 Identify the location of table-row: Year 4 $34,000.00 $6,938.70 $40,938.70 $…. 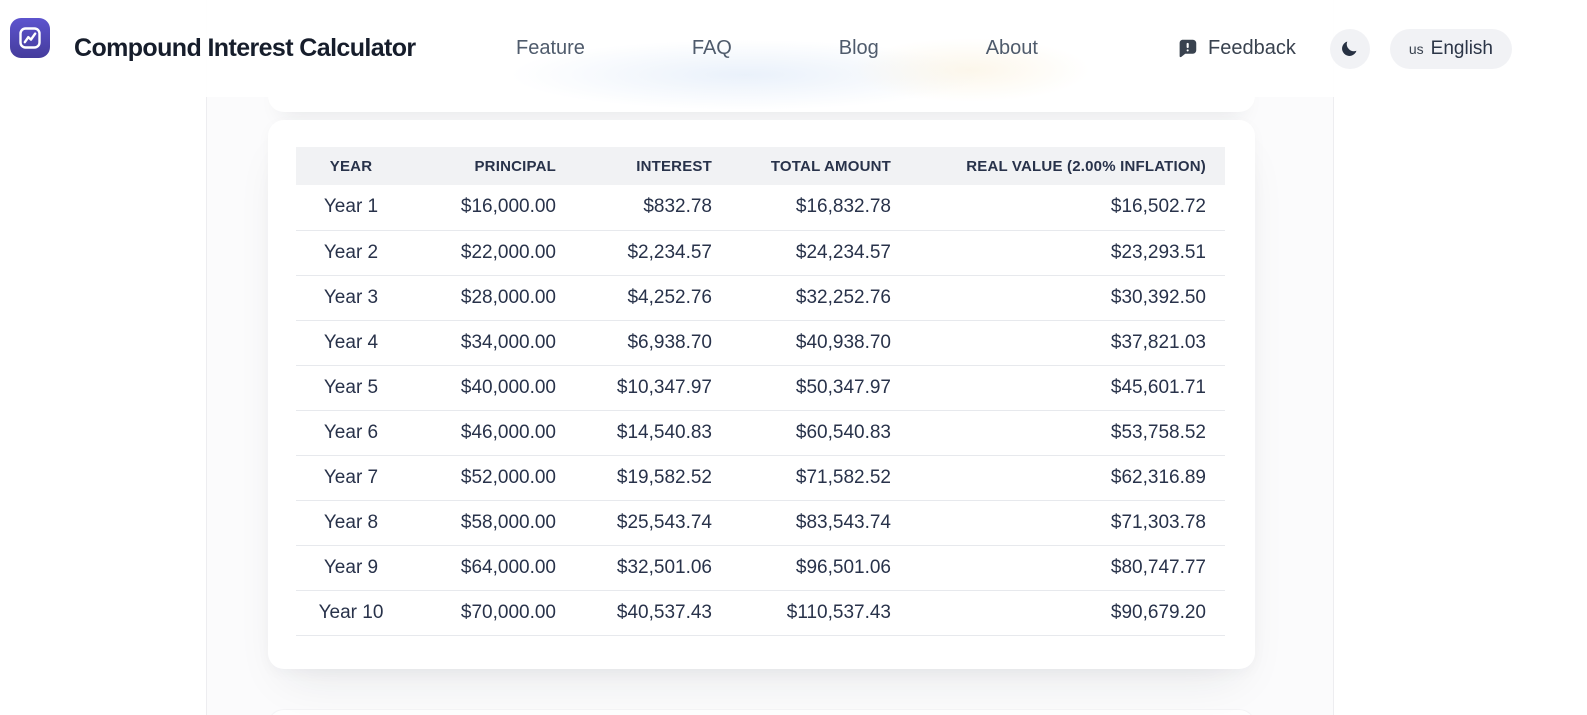
(760, 343).